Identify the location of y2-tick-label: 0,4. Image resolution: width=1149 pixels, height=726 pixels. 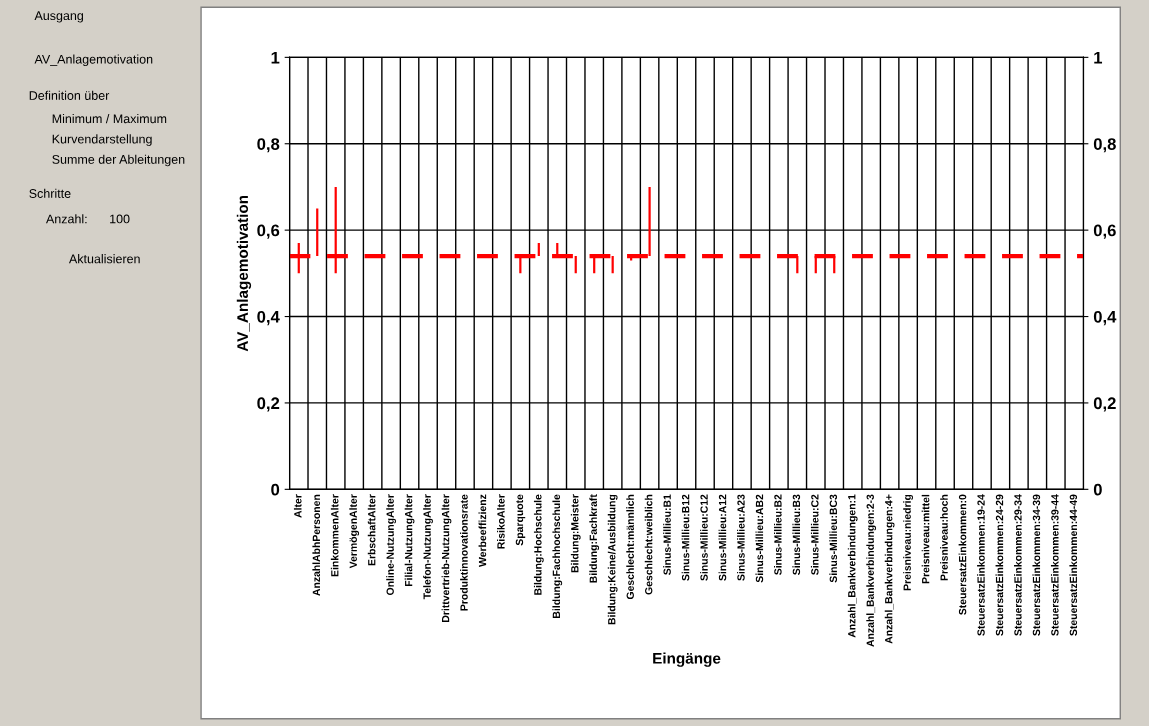
(1105, 318).